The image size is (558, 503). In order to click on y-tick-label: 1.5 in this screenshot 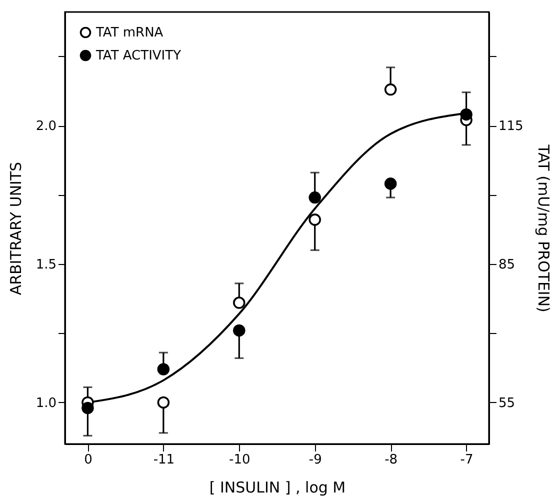, I will do `click(46, 265)`.